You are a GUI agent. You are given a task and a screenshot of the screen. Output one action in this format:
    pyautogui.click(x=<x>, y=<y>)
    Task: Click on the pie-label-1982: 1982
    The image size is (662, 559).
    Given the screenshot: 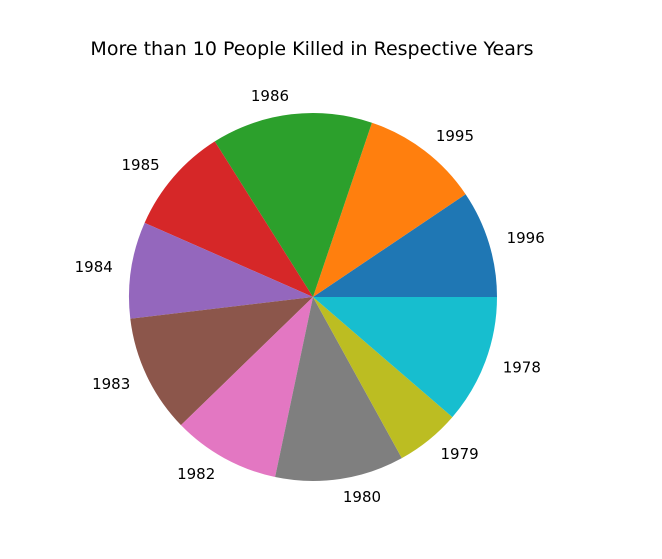 What is the action you would take?
    pyautogui.click(x=196, y=474)
    